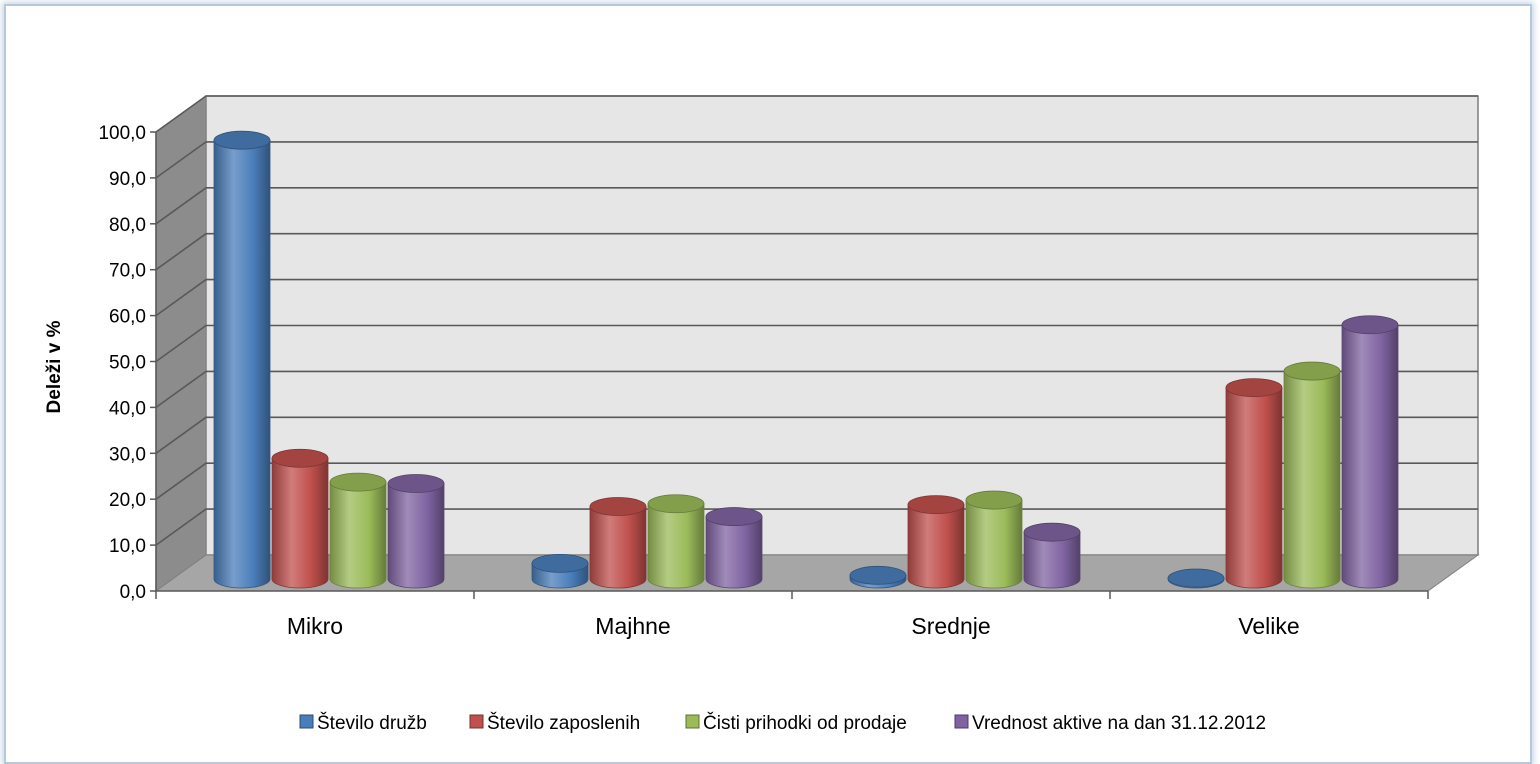 This screenshot has height=764, width=1540. What do you see at coordinates (950, 626) in the screenshot?
I see `x-category-label-srednje: Srednje` at bounding box center [950, 626].